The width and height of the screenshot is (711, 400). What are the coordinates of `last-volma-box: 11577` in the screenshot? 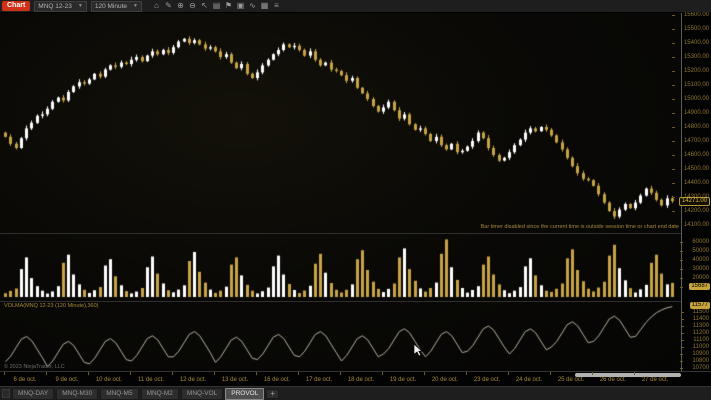 It's located at (699, 305).